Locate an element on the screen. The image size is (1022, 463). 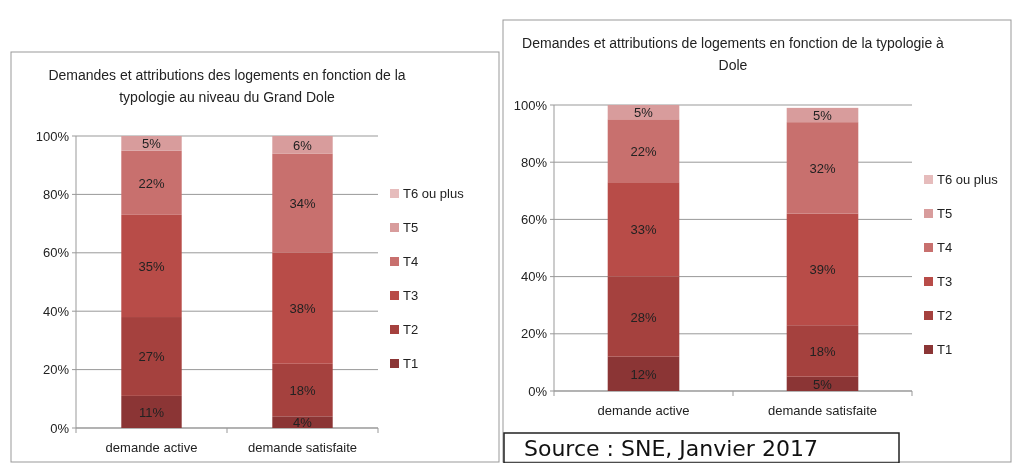
data-label: 33% is located at coordinates (643, 230).